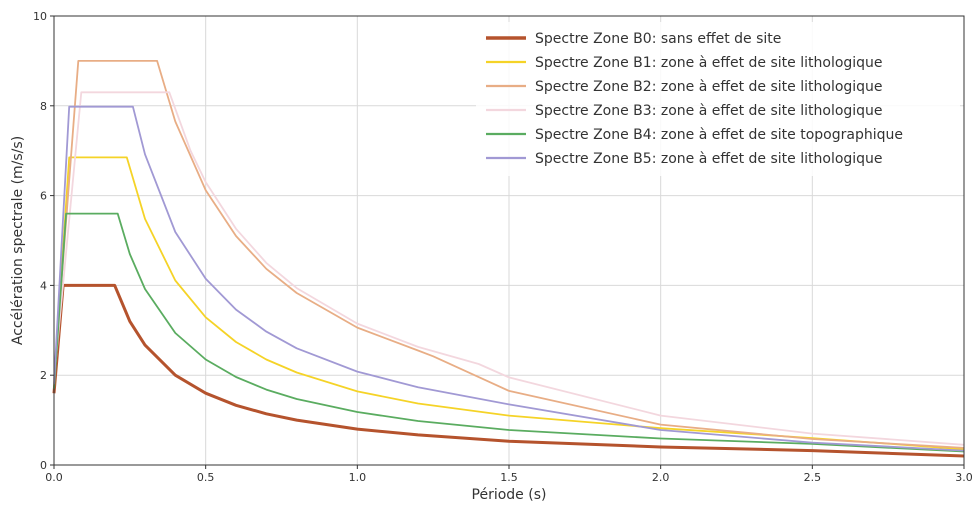 The width and height of the screenshot is (980, 506). Describe the element at coordinates (358, 477) in the screenshot. I see `x-tick-label: 1.0` at that location.